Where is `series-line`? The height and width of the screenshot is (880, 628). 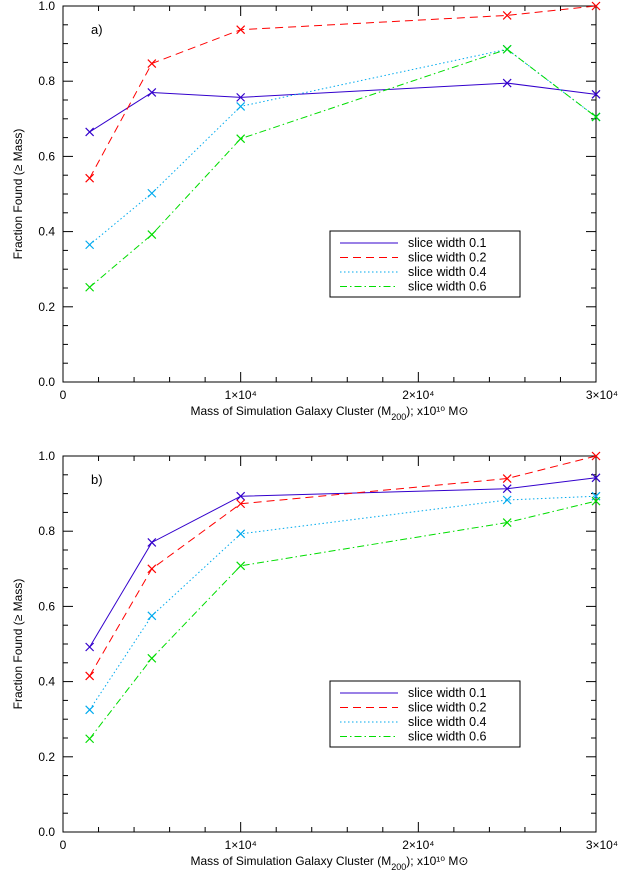
series-line is located at coordinates (343, 107).